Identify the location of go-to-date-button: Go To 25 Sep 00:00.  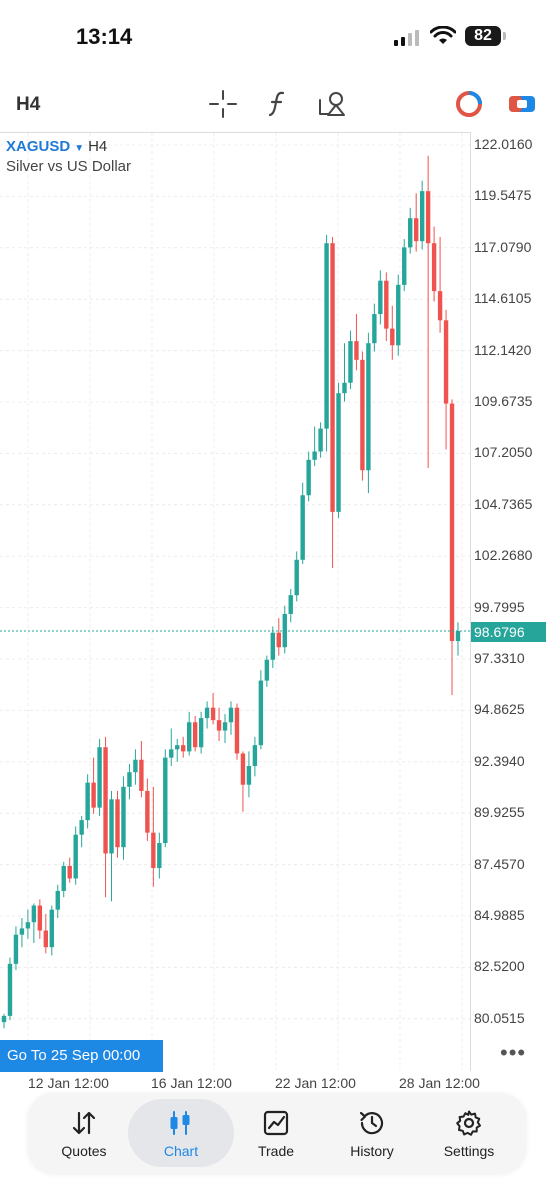
(81, 1056).